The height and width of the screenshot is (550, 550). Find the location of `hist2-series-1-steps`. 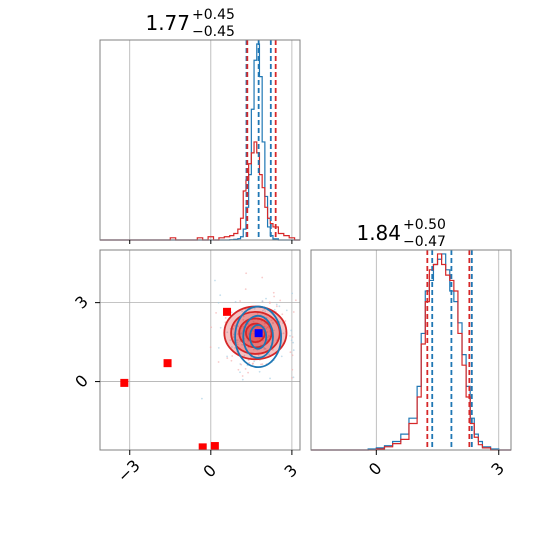

hist2-series-1-steps is located at coordinates (411, 352).